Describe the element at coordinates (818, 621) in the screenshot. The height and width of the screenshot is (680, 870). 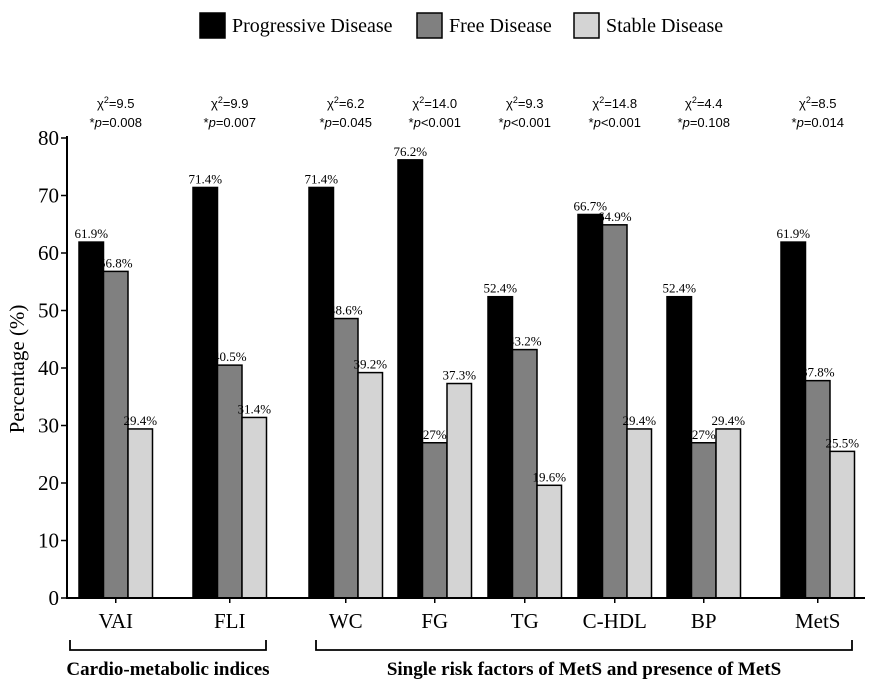
I see `x-tick-label: MetS` at that location.